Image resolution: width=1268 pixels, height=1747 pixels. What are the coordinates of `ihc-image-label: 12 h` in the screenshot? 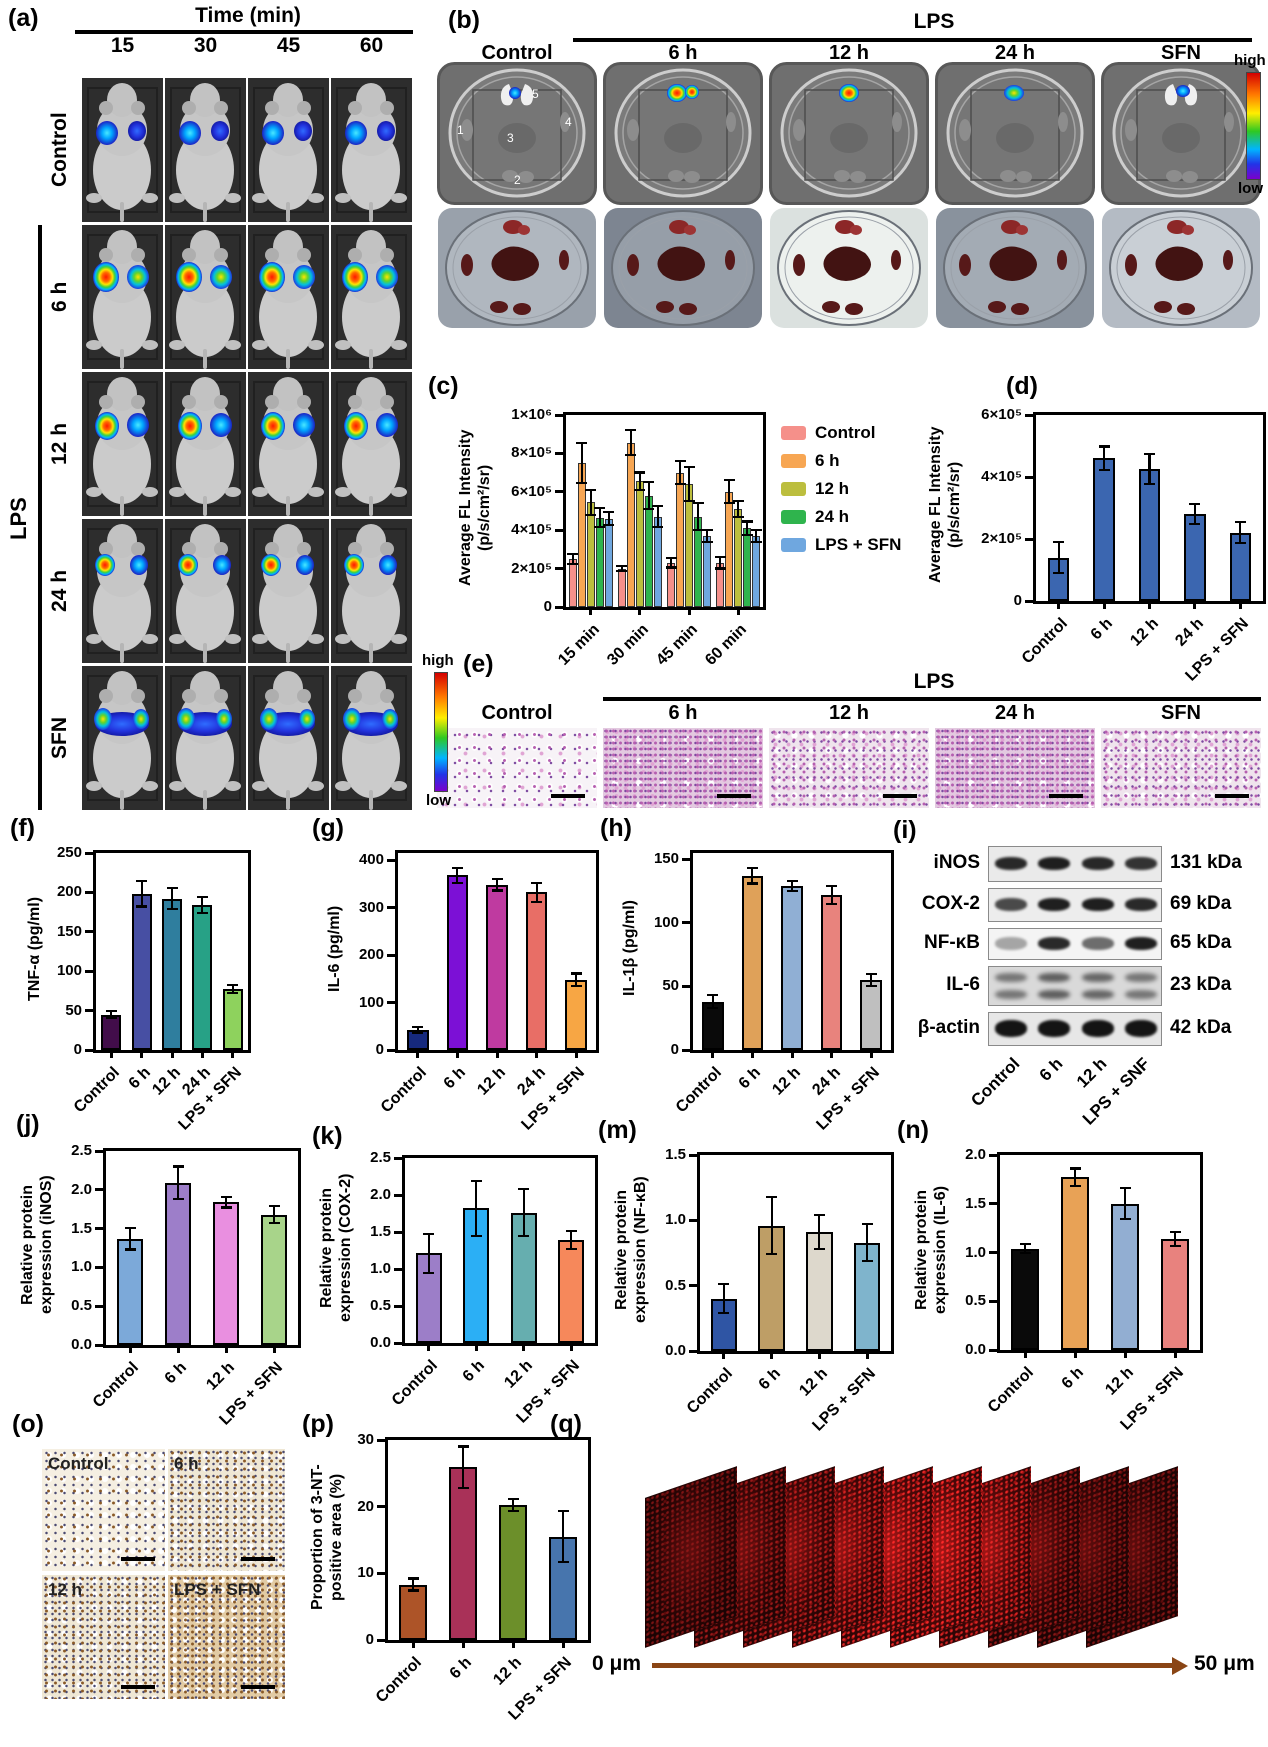 It's located at (65, 1589).